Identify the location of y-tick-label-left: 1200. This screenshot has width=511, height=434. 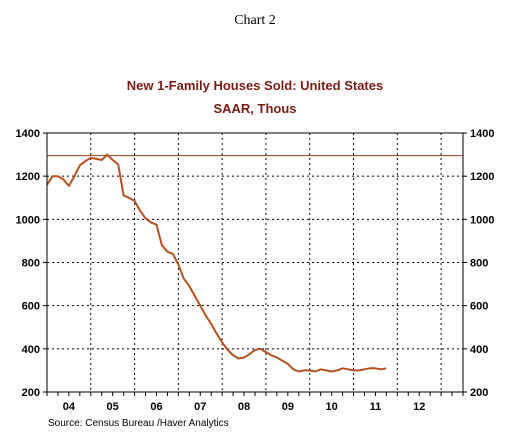
(28, 177).